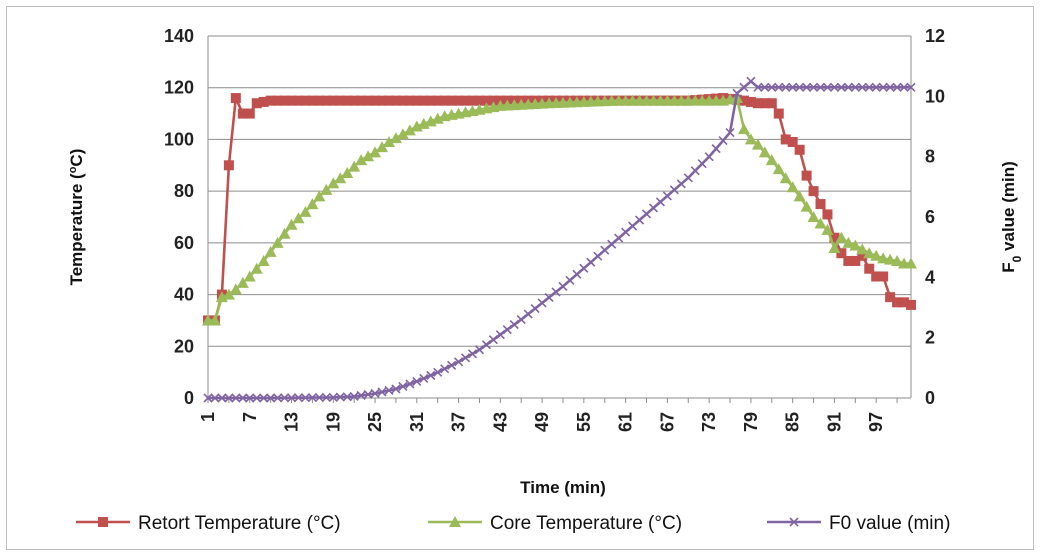 Image resolution: width=1042 pixels, height=558 pixels. I want to click on x-tick-label: 61, so click(626, 422).